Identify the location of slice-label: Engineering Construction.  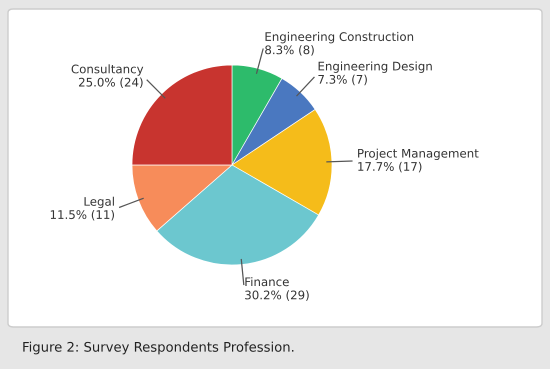
(340, 38).